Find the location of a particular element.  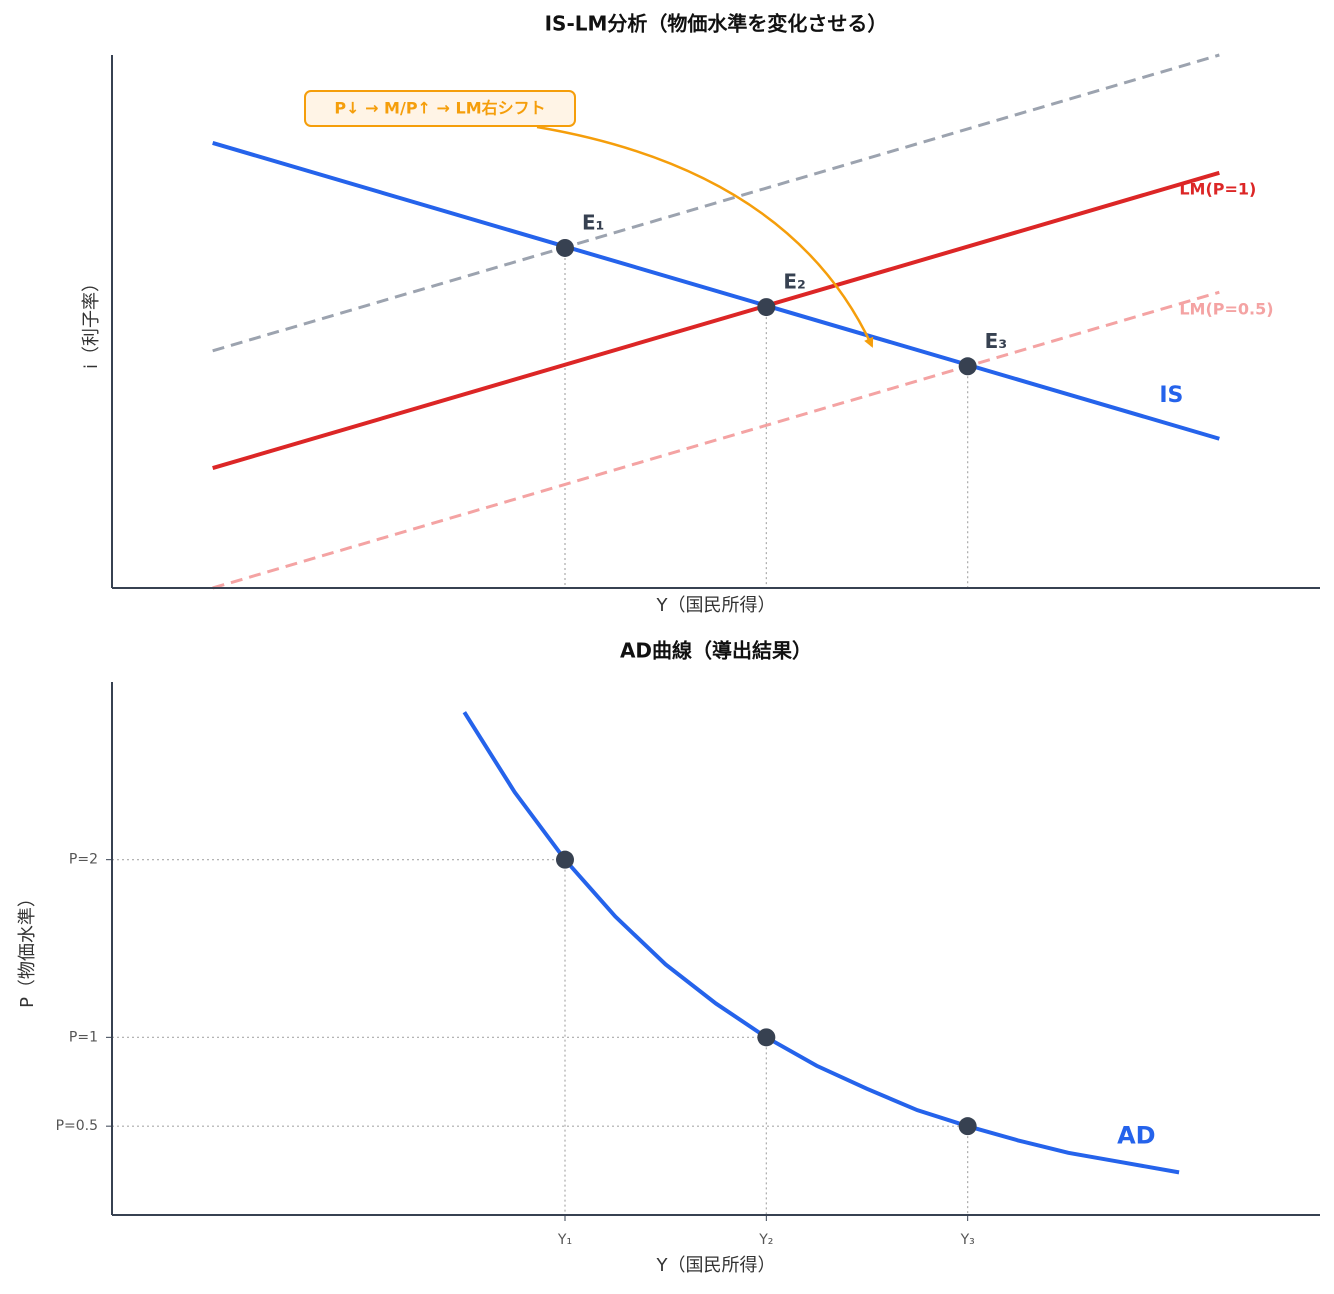

series-label: LM(P=0.5) is located at coordinates (1226, 309).